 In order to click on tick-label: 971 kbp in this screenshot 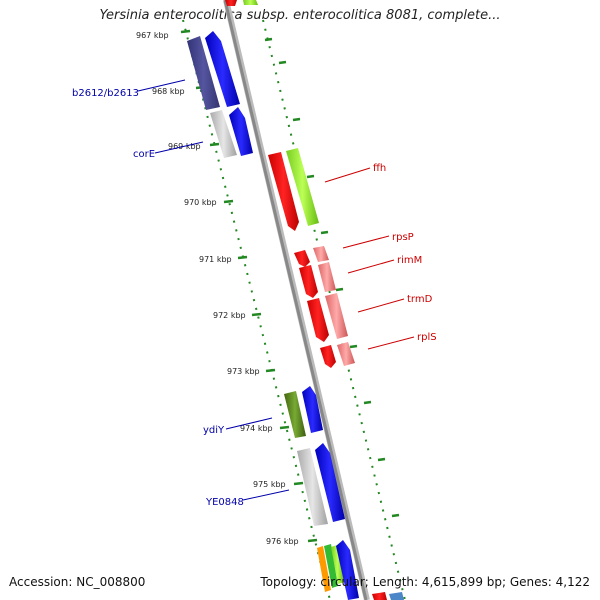, I will do `click(215, 259)`.